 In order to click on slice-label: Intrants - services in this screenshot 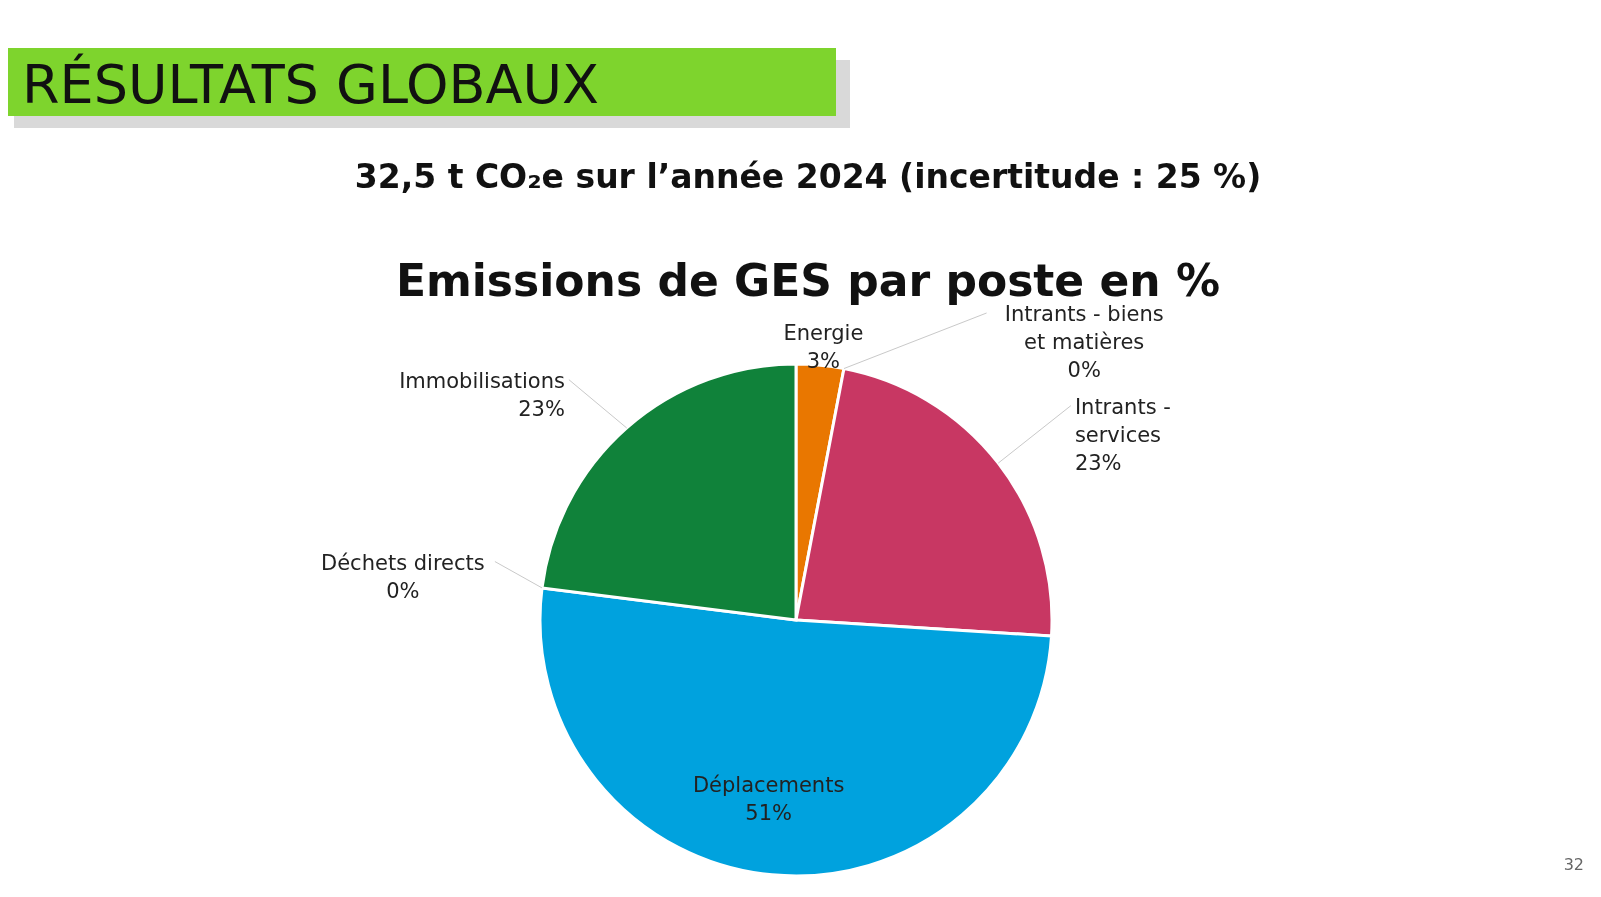, I will do `click(1122, 420)`.